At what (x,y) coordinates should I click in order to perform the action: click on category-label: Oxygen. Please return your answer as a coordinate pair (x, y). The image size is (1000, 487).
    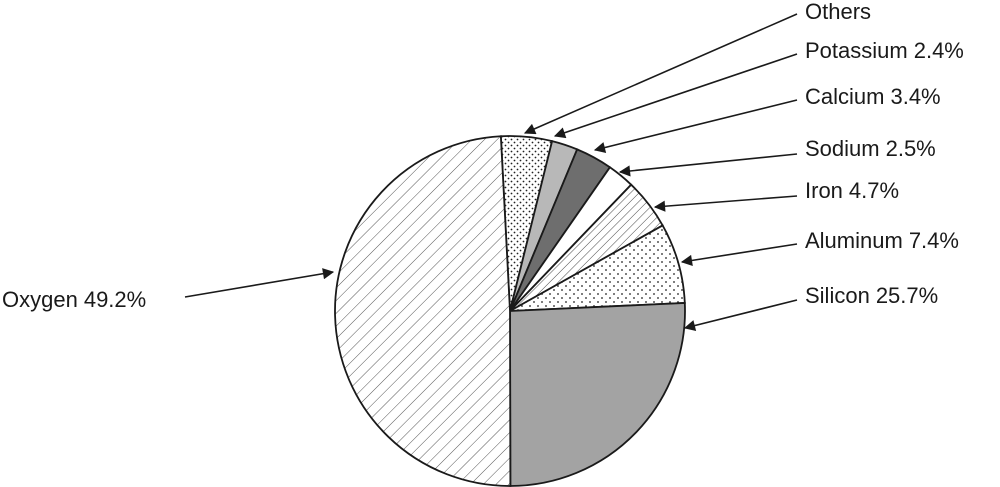
    Looking at the image, I should click on (40, 299).